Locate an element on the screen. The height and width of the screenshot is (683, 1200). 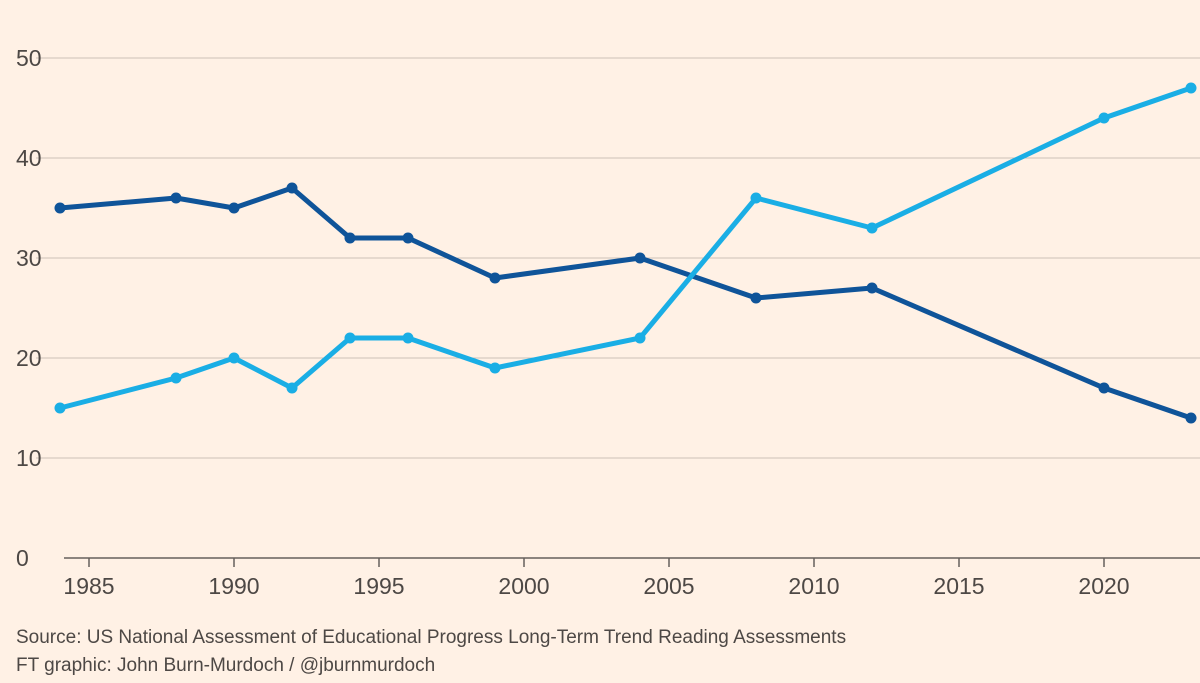
y-tick-label-20: 20 is located at coordinates (29, 358).